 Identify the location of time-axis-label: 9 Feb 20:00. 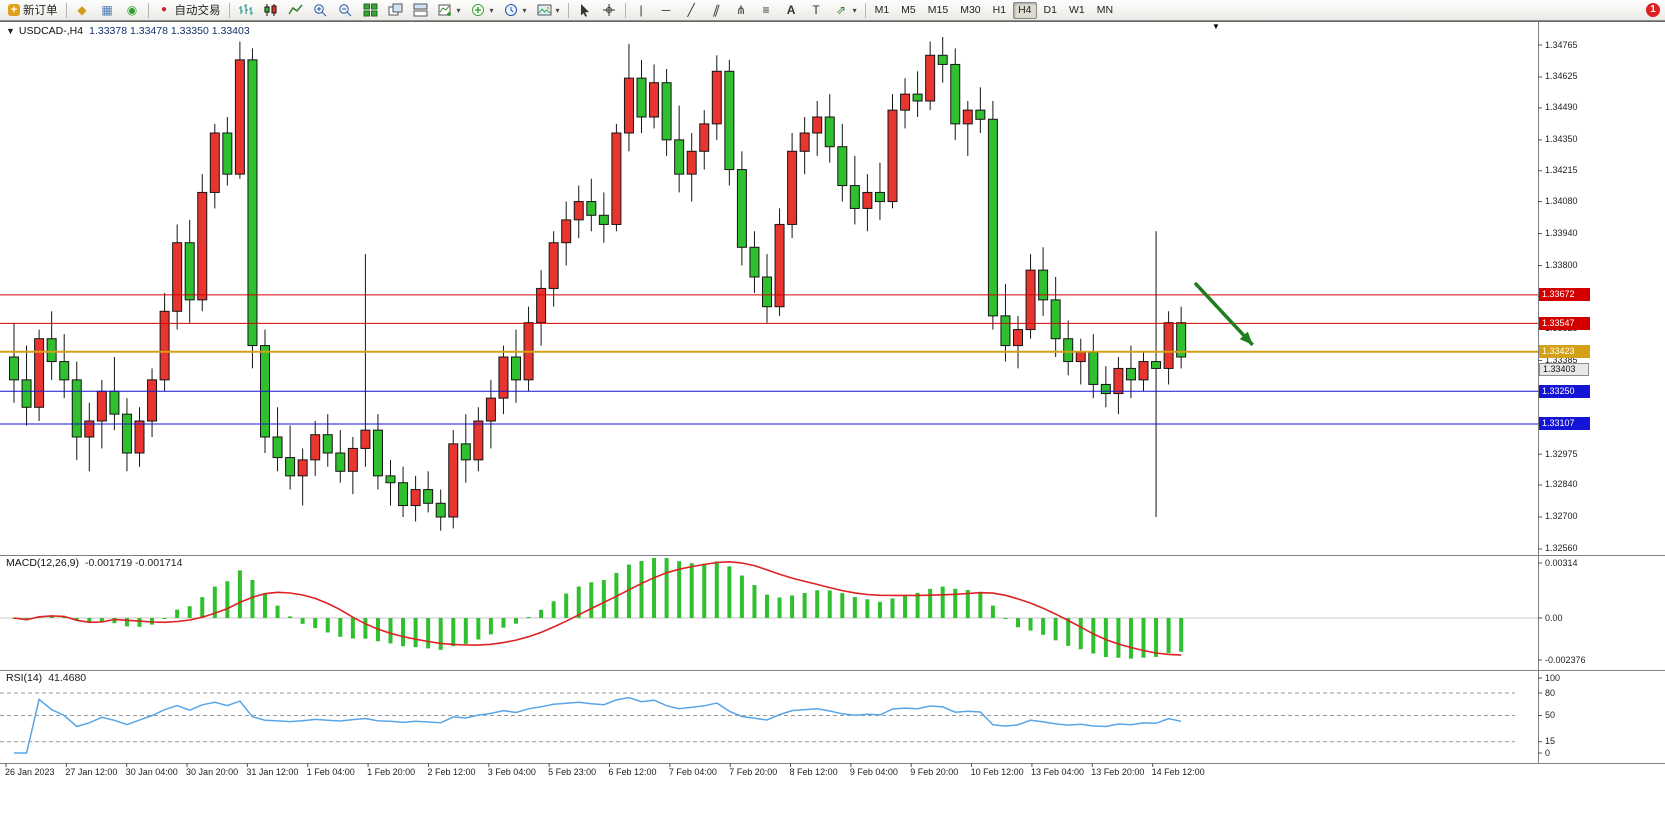
(934, 772).